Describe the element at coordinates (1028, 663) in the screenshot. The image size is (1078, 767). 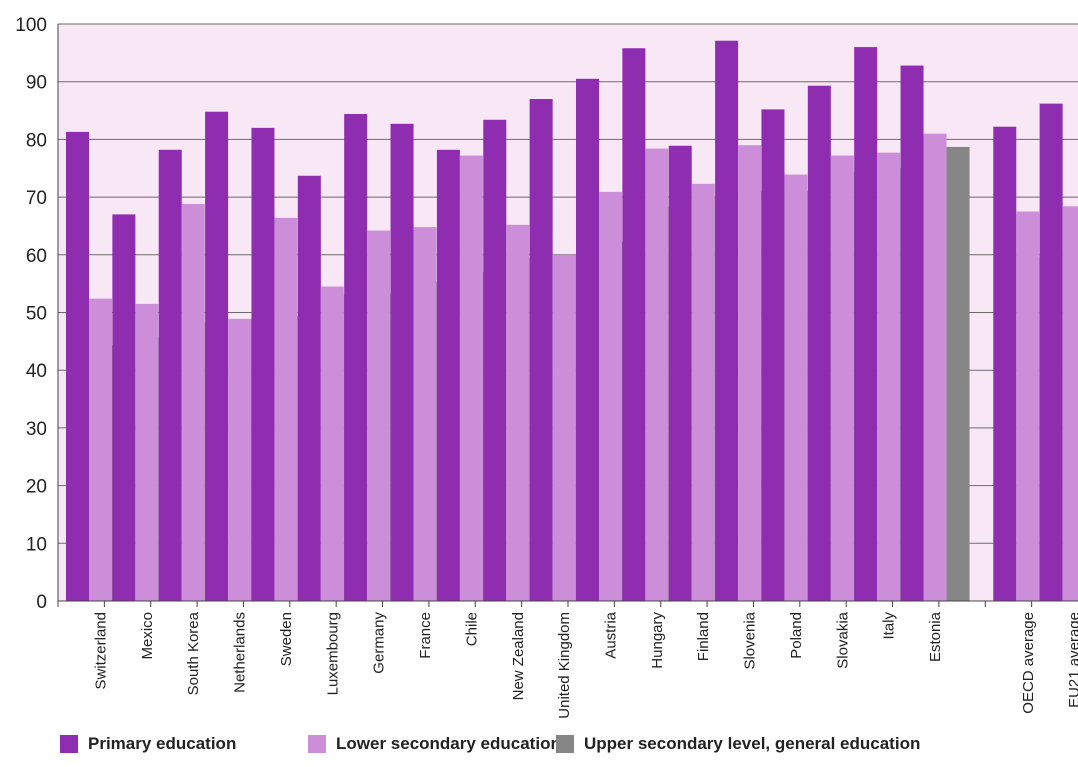
I see `x-tick-label: OECD average` at that location.